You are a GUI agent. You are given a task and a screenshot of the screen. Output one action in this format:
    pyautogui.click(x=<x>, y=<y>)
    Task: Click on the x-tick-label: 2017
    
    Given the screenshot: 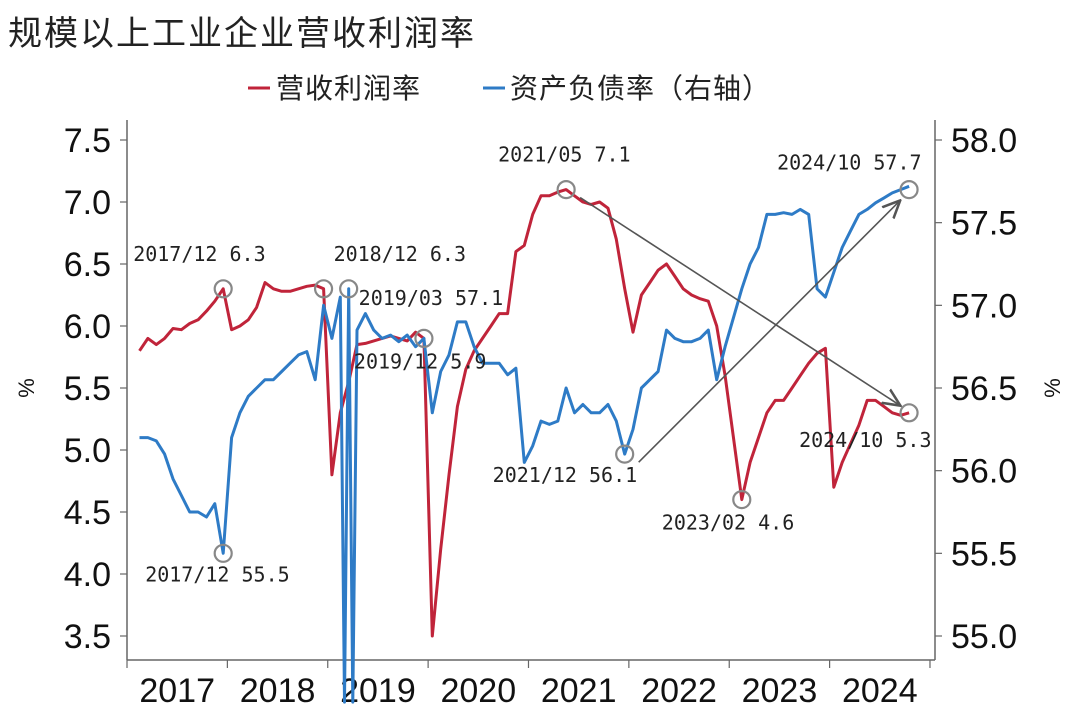 What is the action you would take?
    pyautogui.click(x=177, y=690)
    